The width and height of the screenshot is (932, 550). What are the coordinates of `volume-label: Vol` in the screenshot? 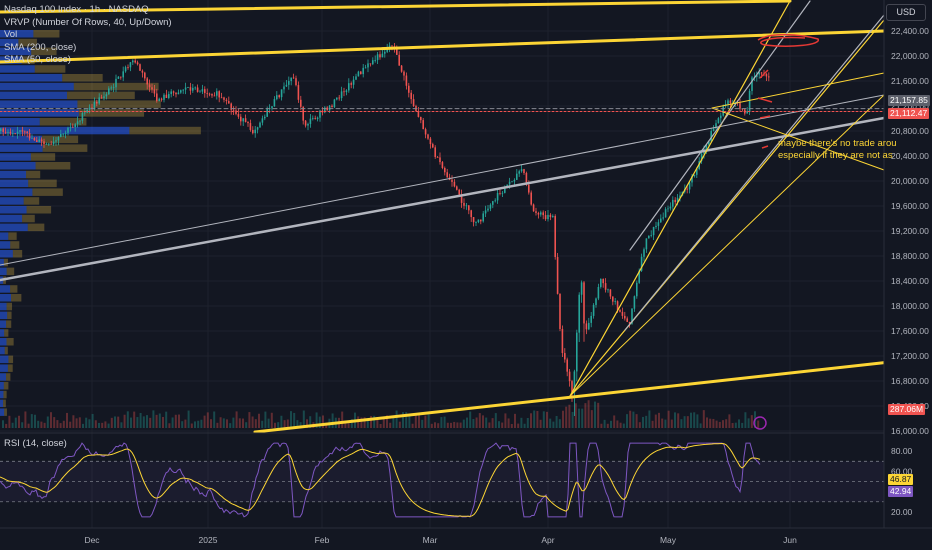 It's located at (11, 34).